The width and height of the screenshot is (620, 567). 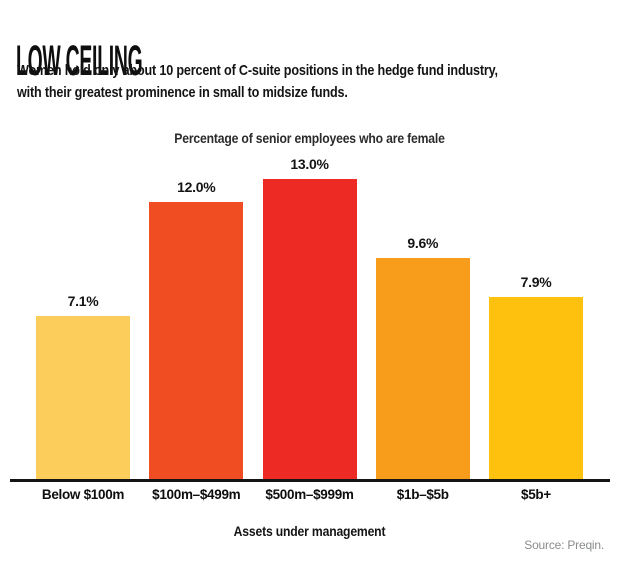 I want to click on bar-column-2: 12.0%, so click(x=196, y=329).